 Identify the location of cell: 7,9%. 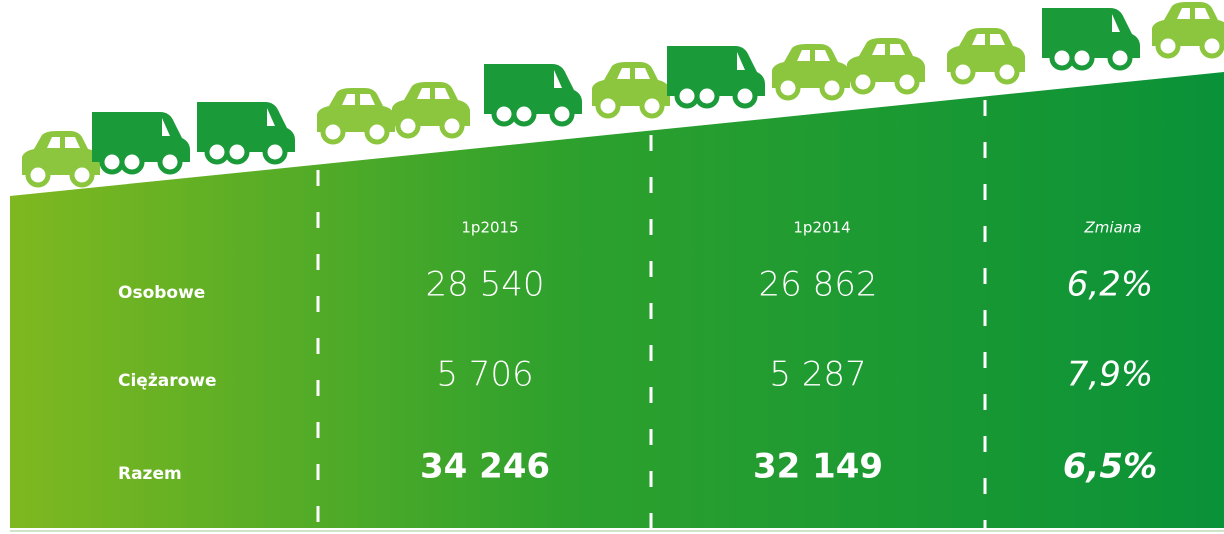
(1110, 375).